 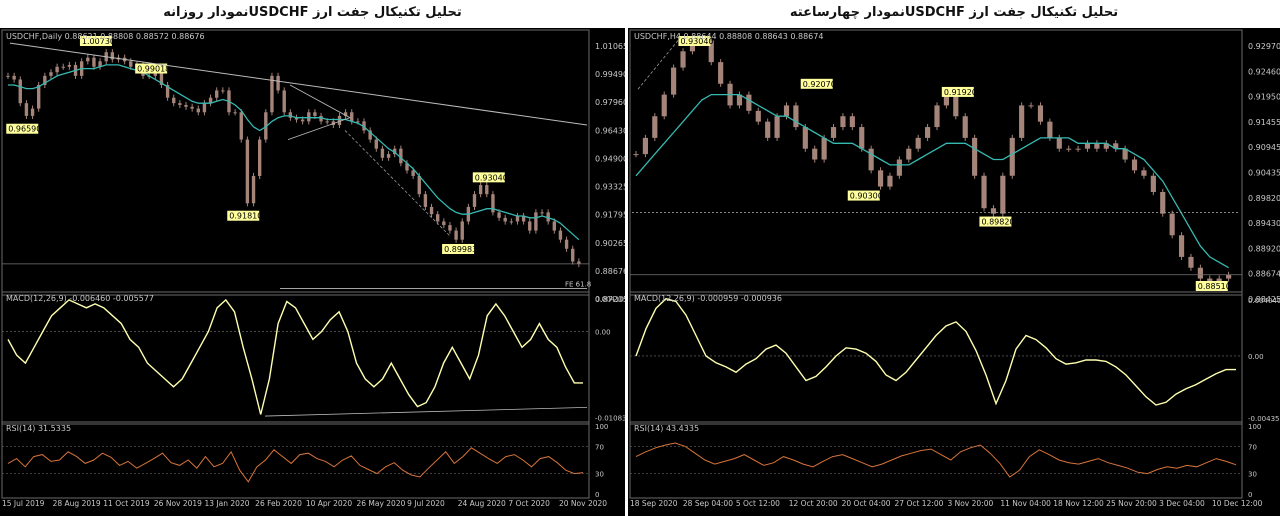 I want to click on price-label: 0.96590, so click(x=24, y=129).